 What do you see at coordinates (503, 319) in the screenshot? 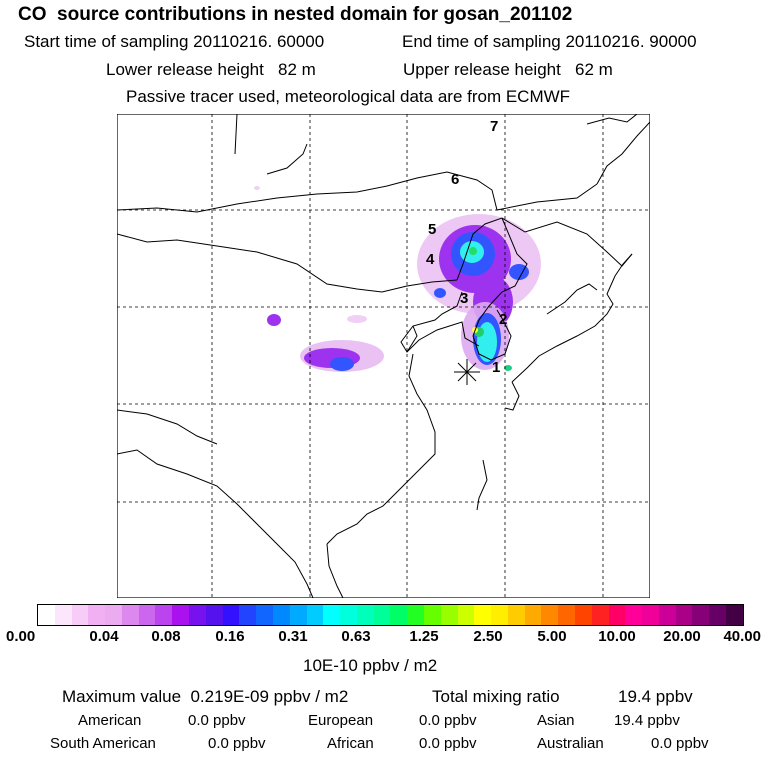
I see `traj-label-2: 2` at bounding box center [503, 319].